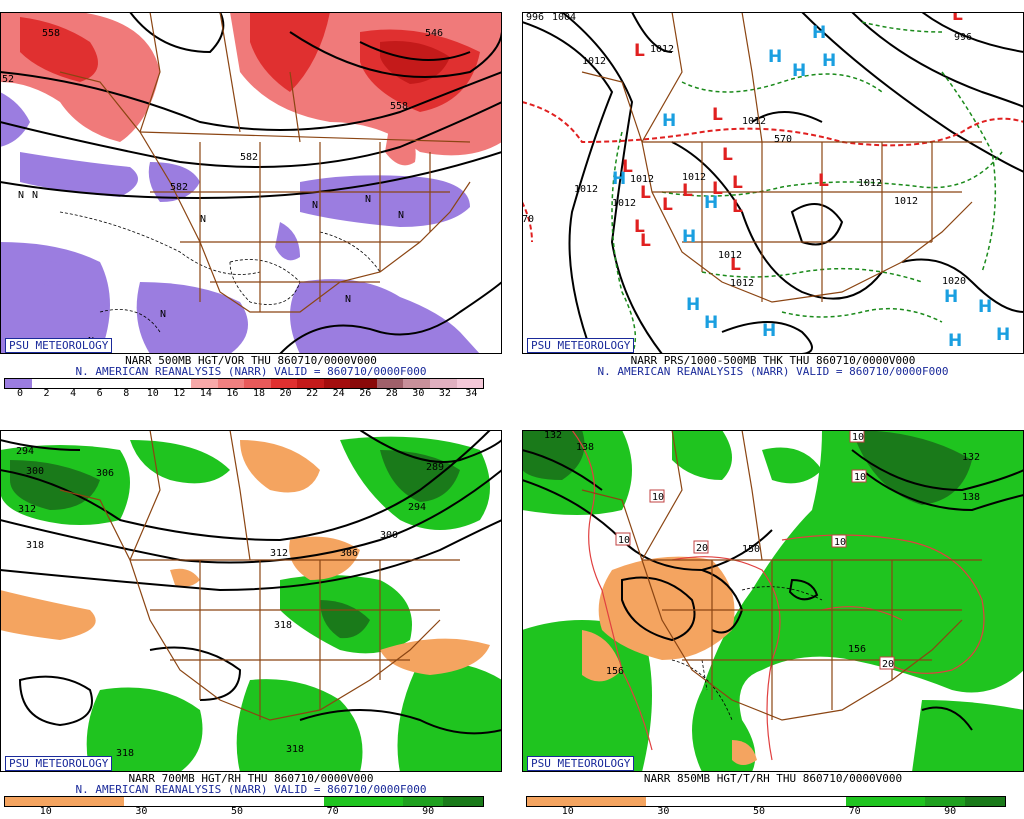 Image resolution: width=1024 pixels, height=819 pixels. I want to click on colorbar-tick-label: 20, so click(285, 393).